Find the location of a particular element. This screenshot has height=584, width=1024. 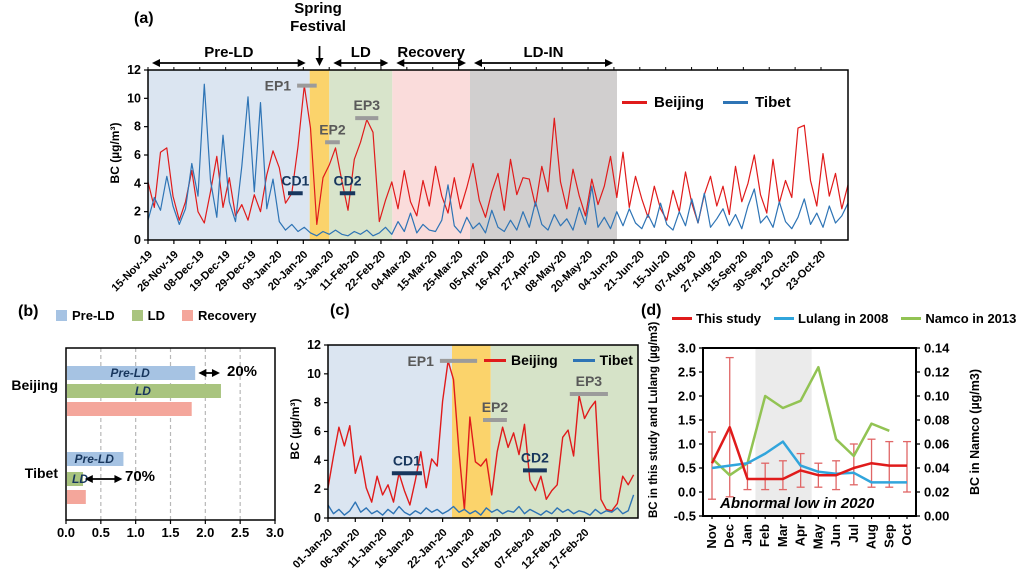

svg-text: 0.10 is located at coordinates (936, 396).